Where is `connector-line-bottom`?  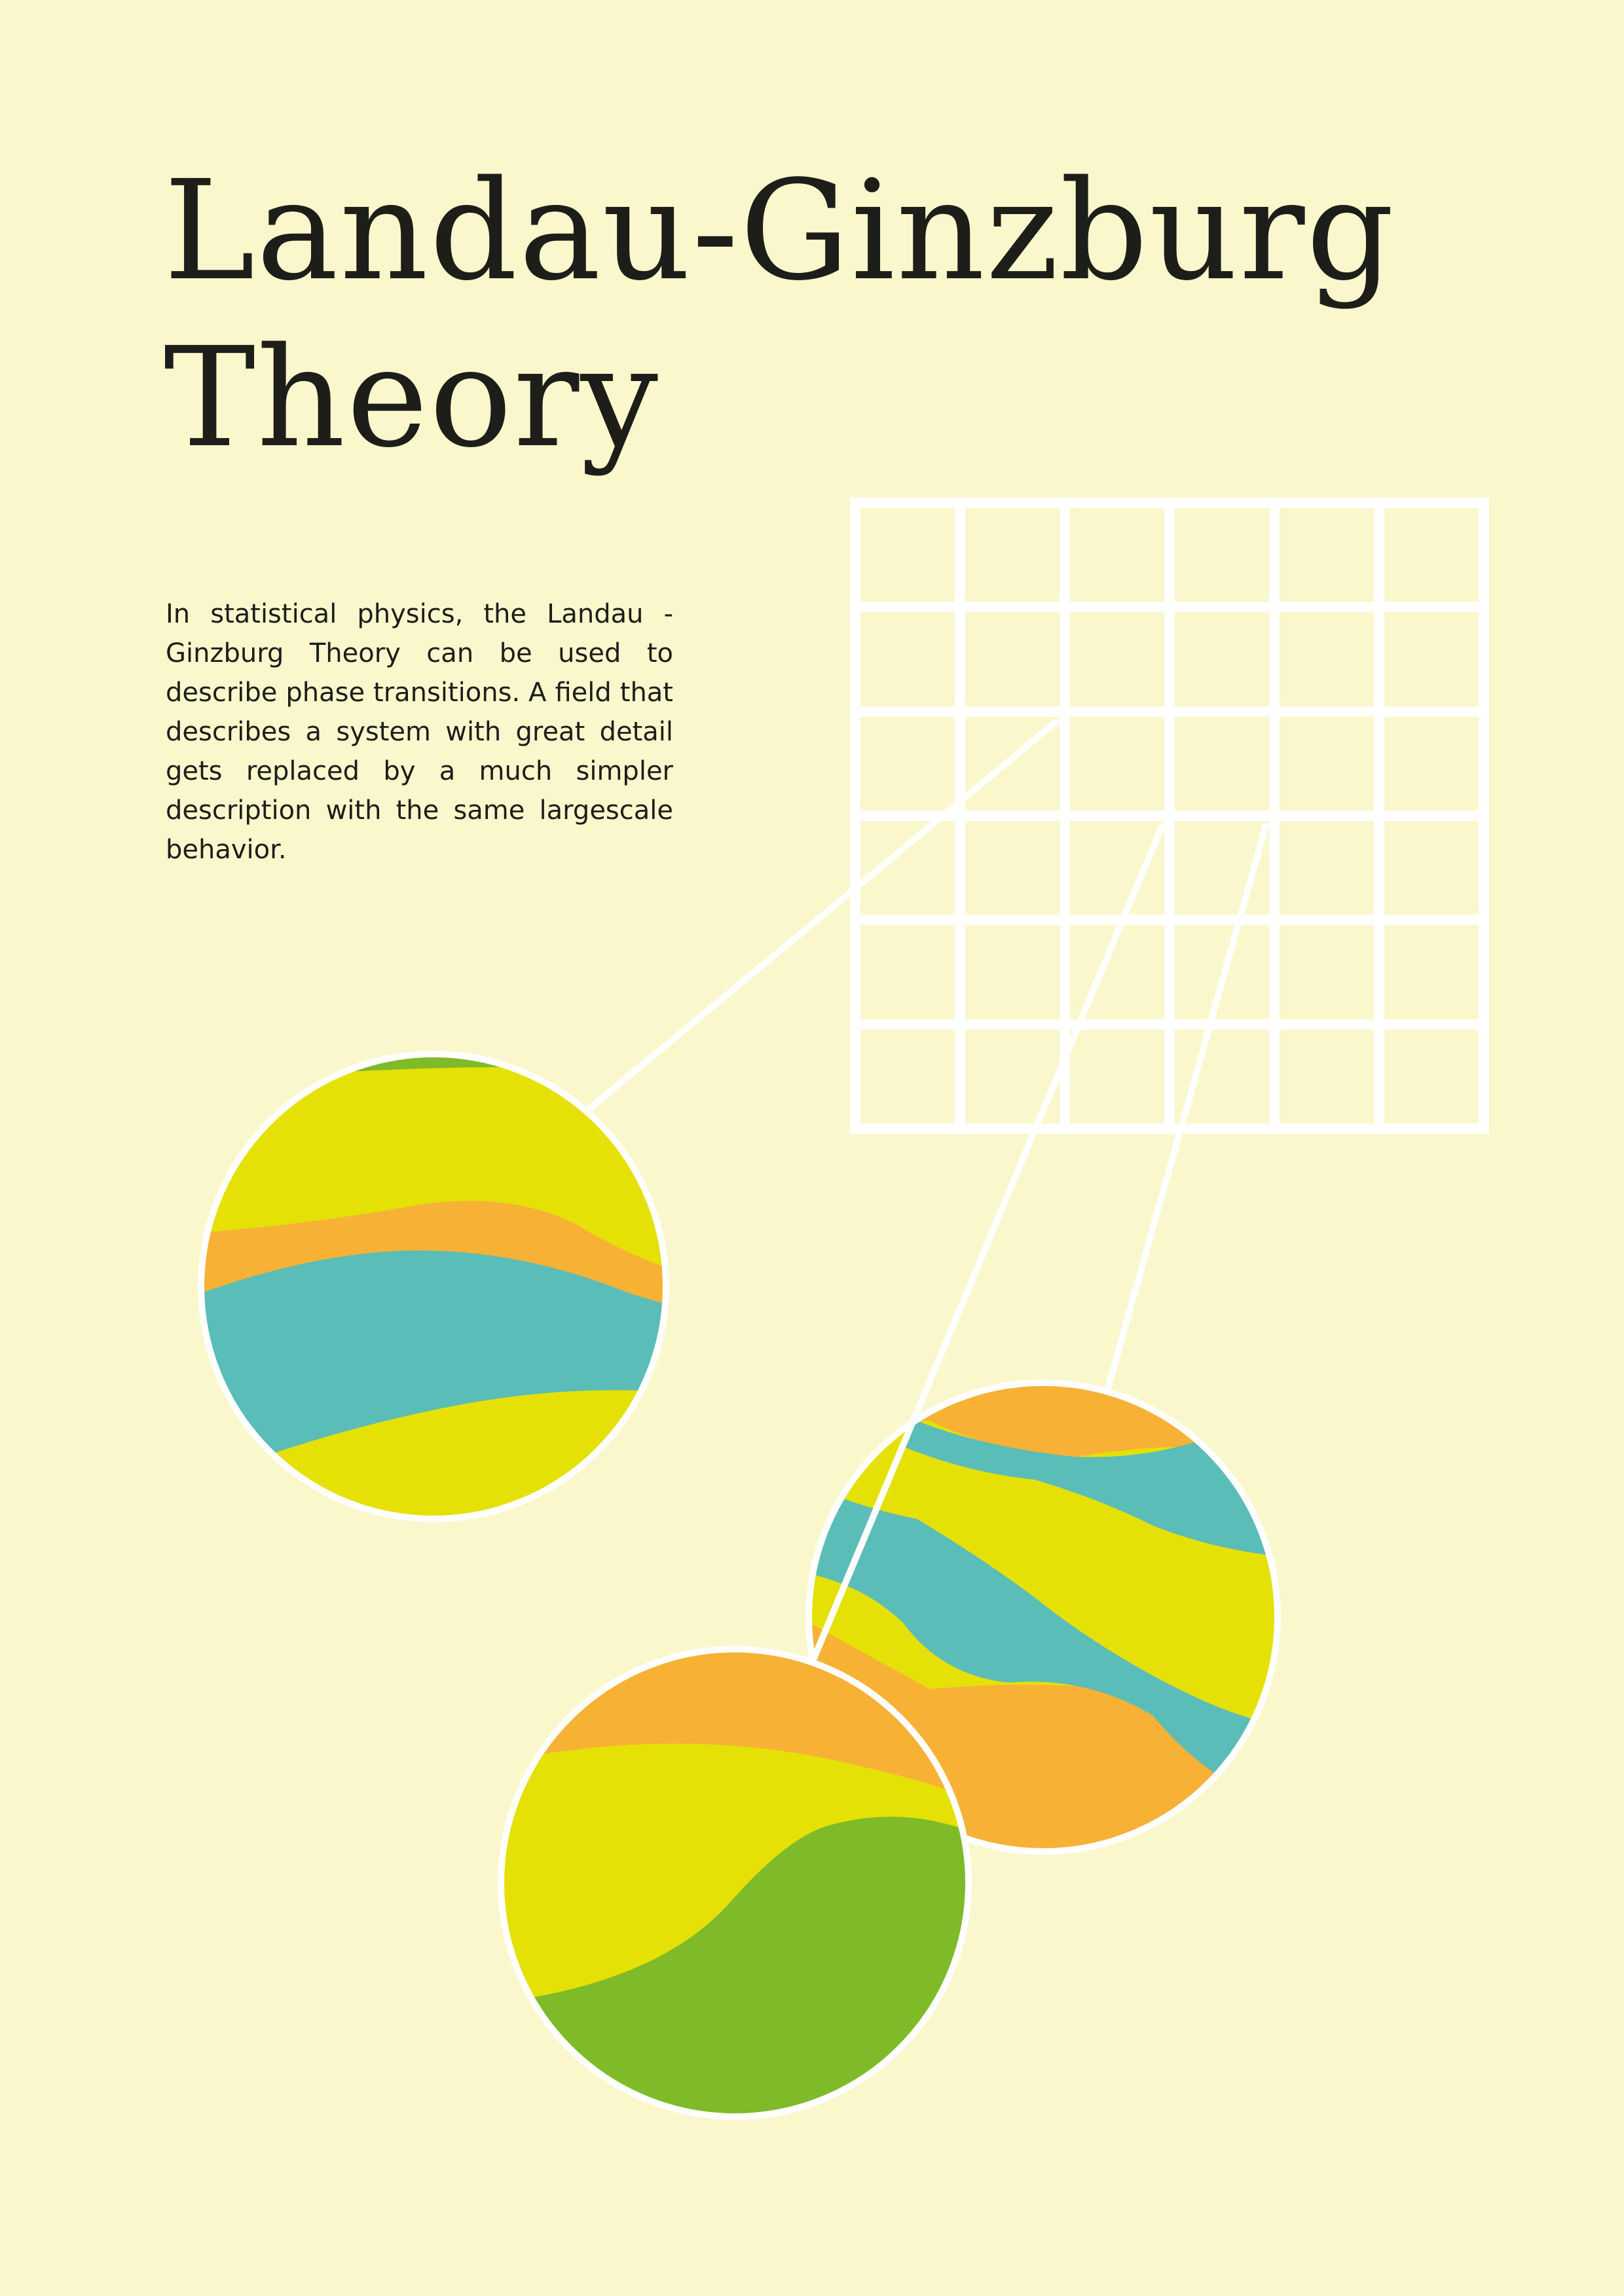 connector-line-bottom is located at coordinates (987, 1243).